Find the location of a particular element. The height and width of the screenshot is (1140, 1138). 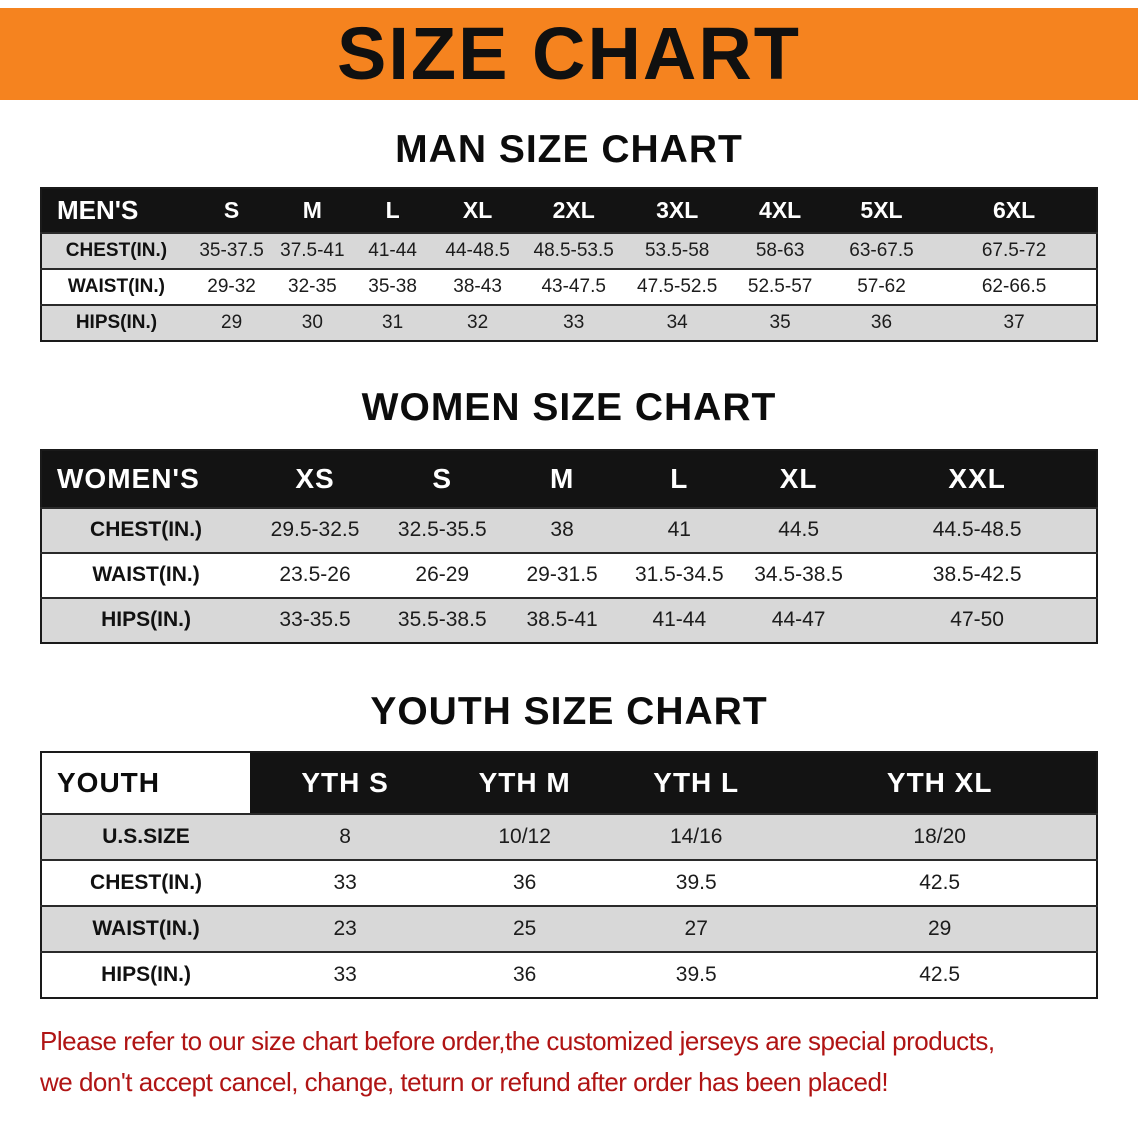

value-cell: 42.5 is located at coordinates (940, 974).